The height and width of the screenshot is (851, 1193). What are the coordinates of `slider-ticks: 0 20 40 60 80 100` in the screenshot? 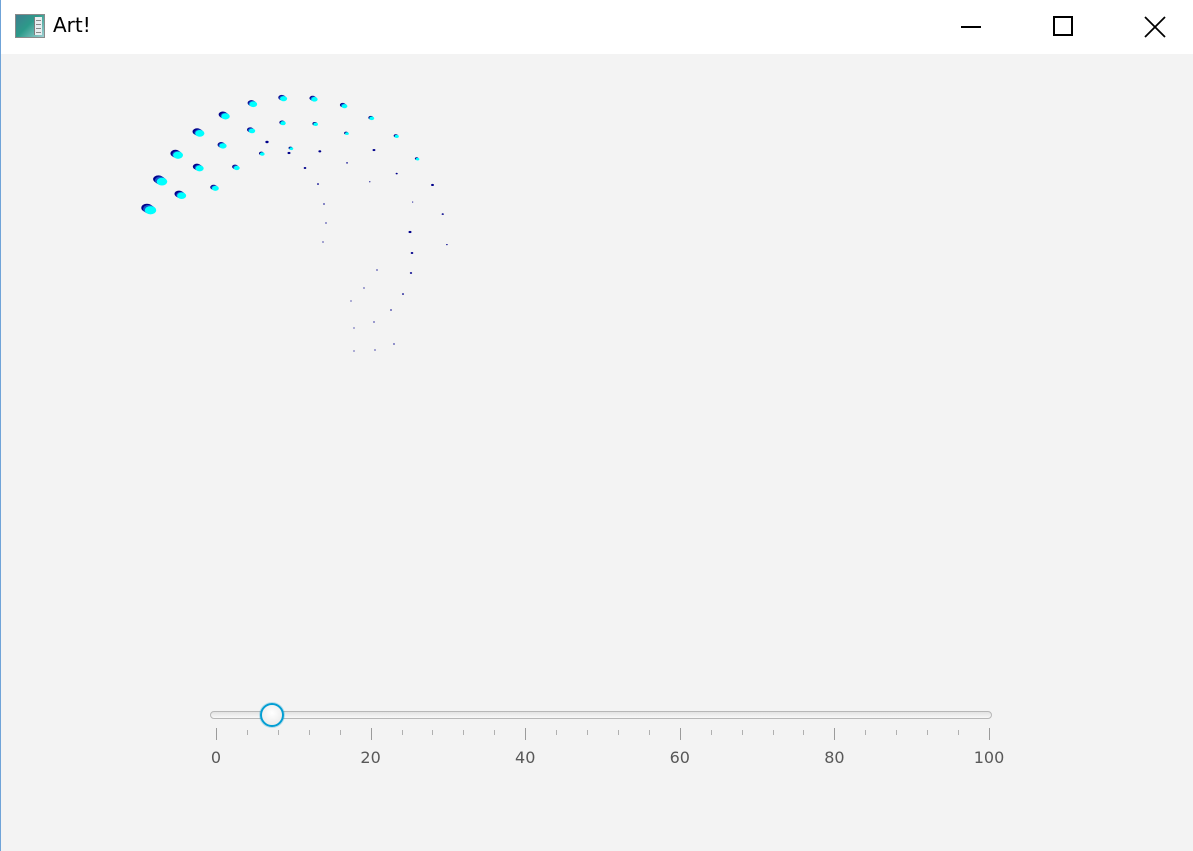 It's located at (606, 740).